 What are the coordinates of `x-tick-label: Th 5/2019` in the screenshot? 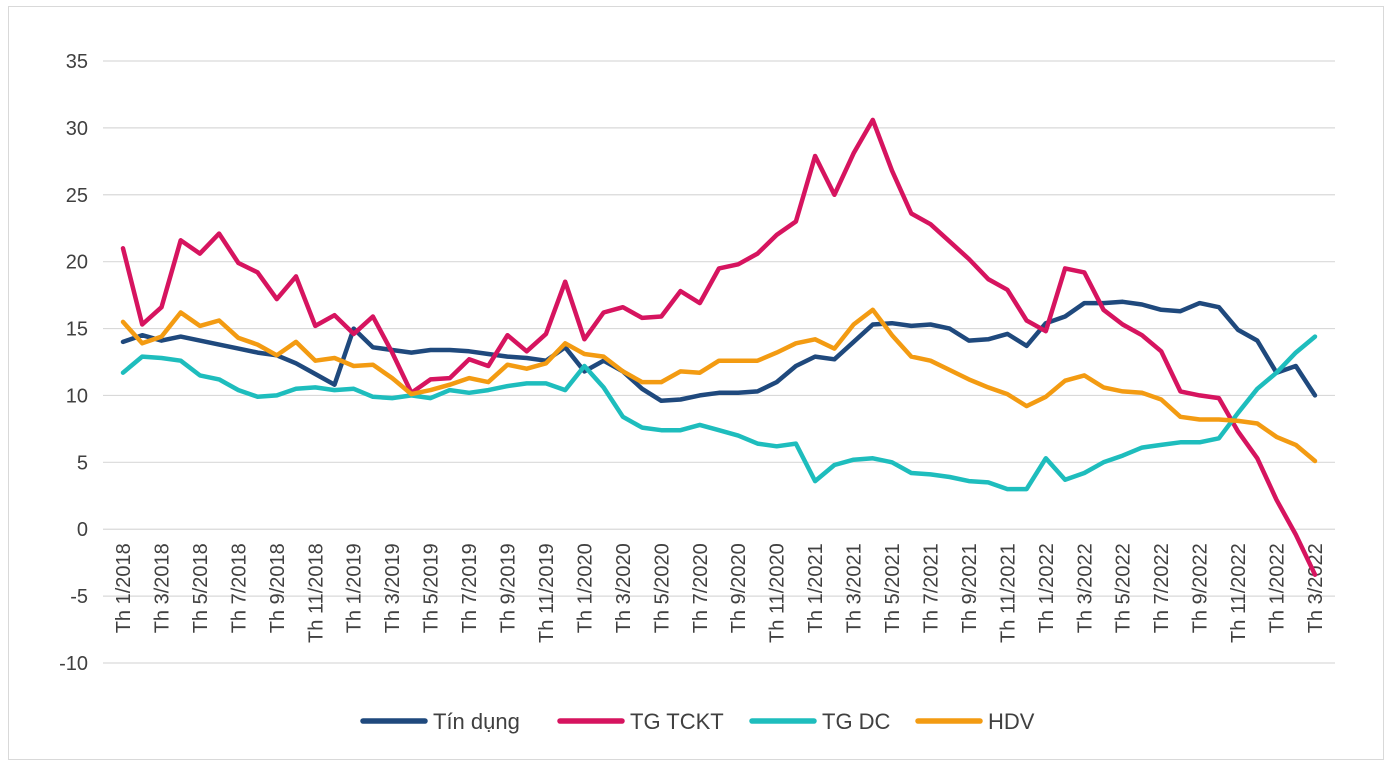 It's located at (432, 588).